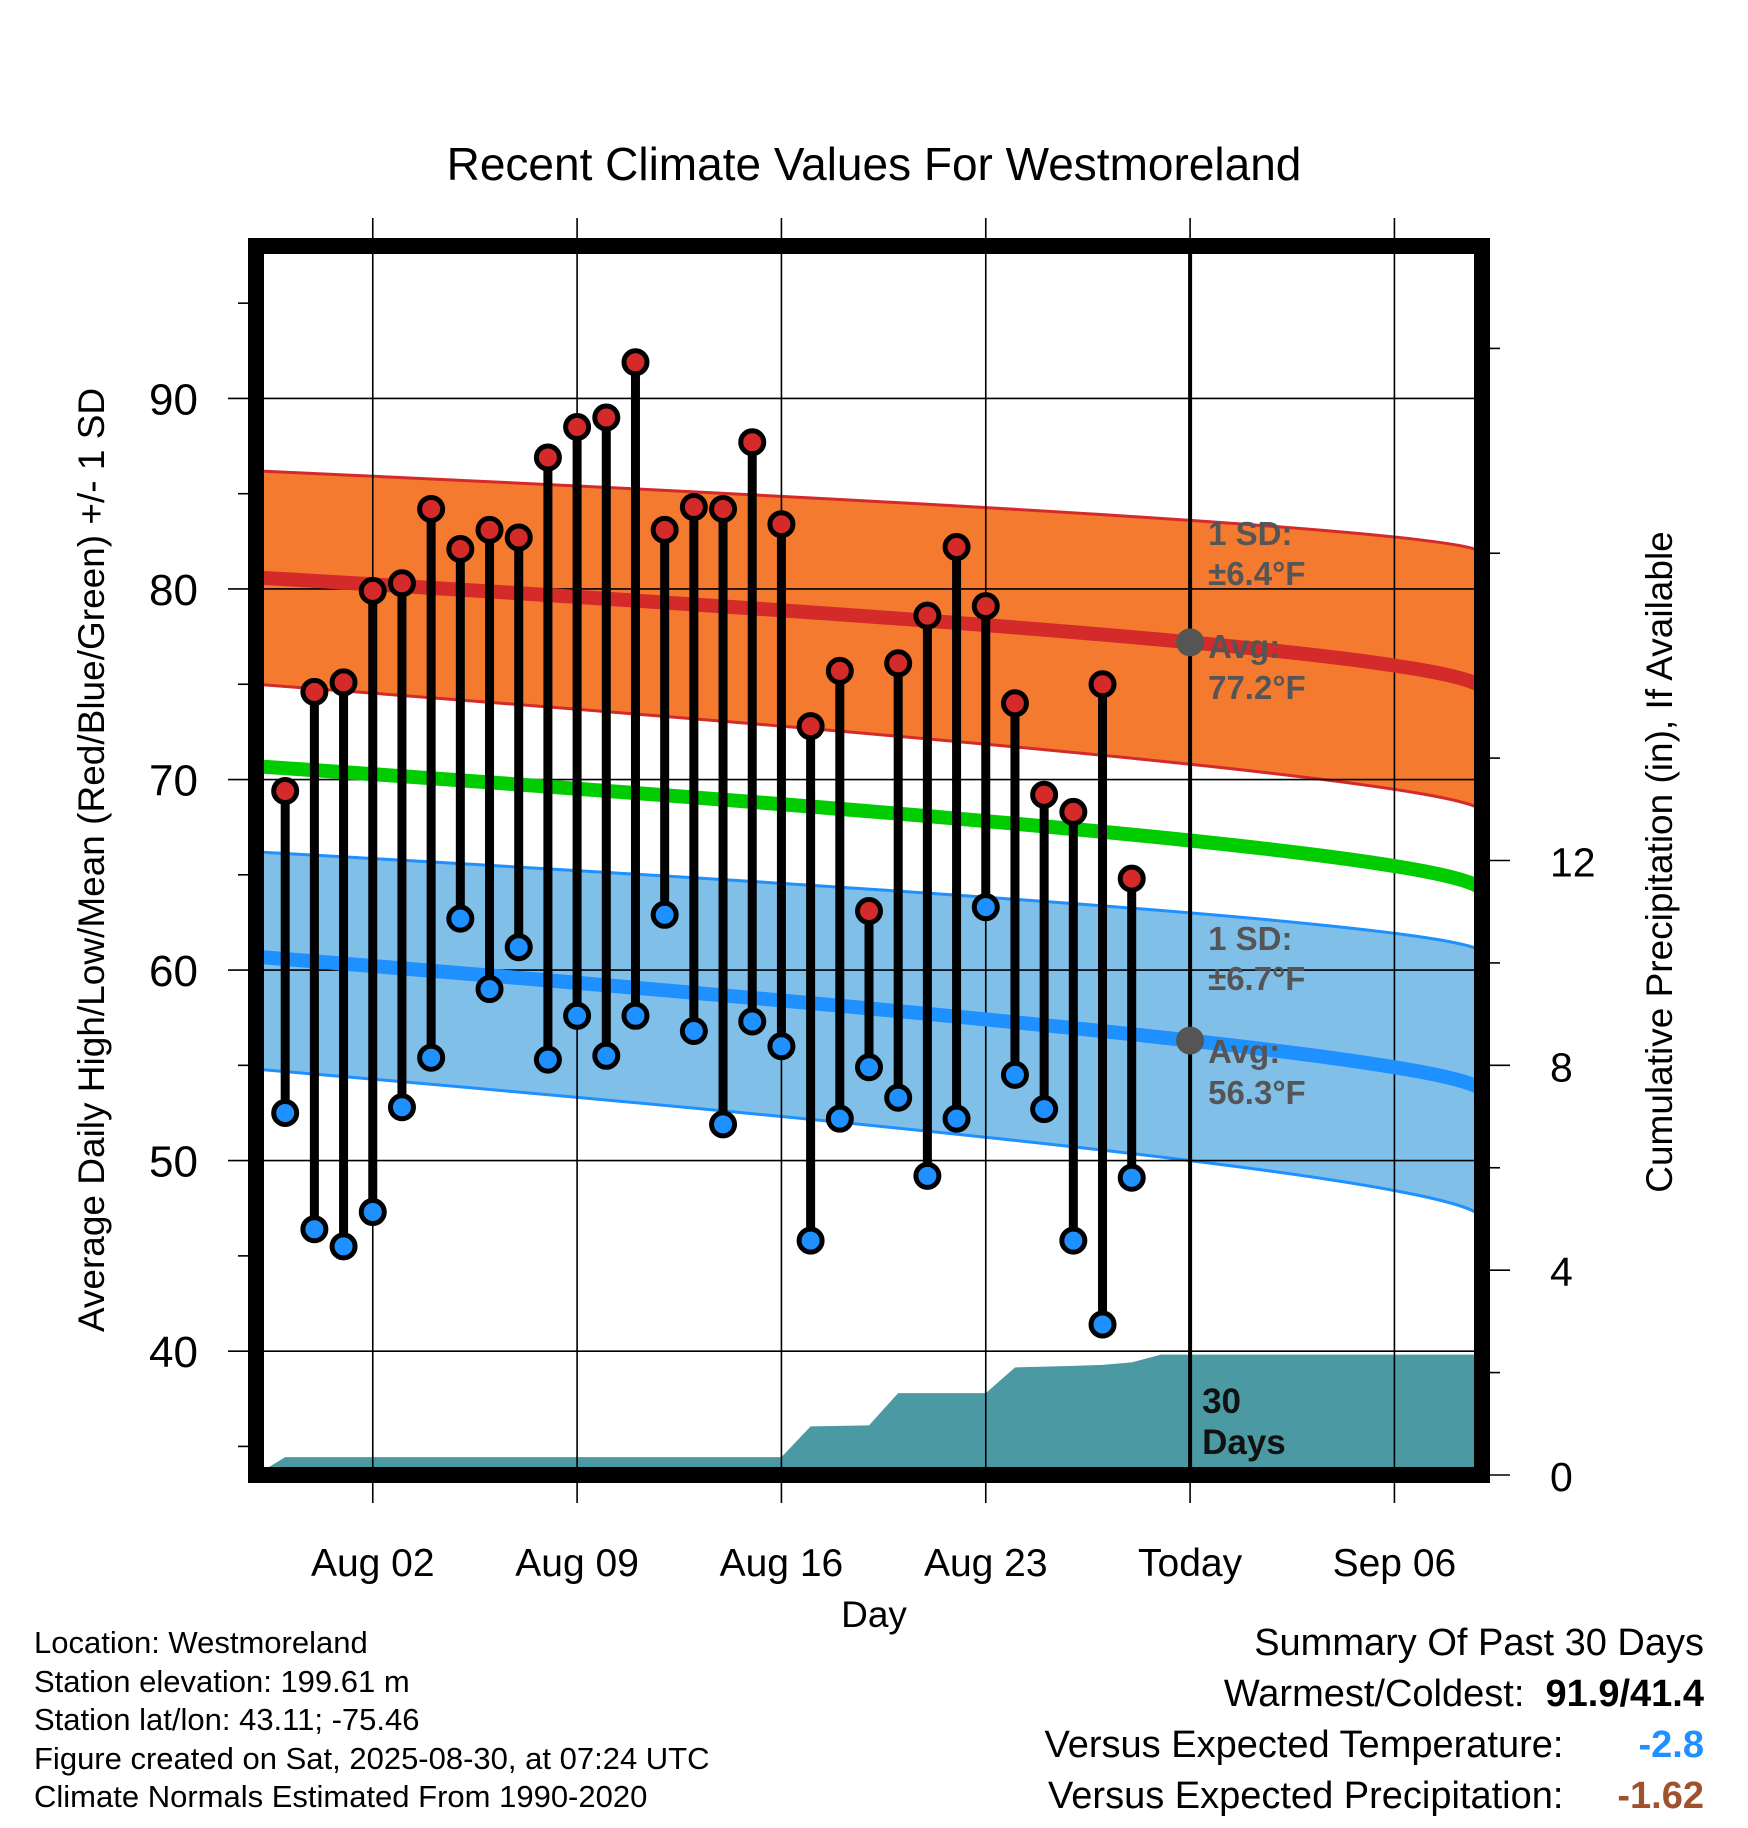 Image resolution: width=1748 pixels, height=1828 pixels. Describe the element at coordinates (1221, 1401) in the screenshot. I see `days-count-label: 30` at that location.